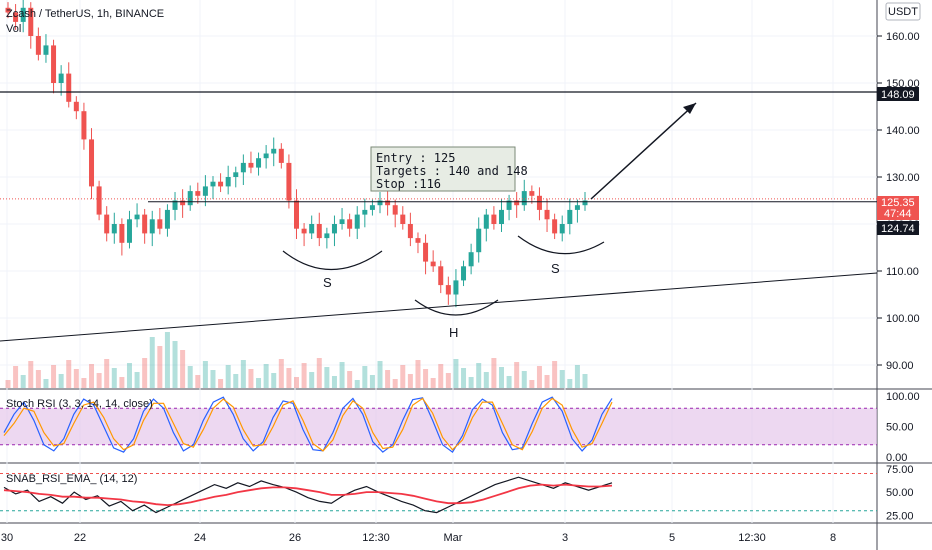  I want to click on note-entry: Entry : 125, so click(415, 158).